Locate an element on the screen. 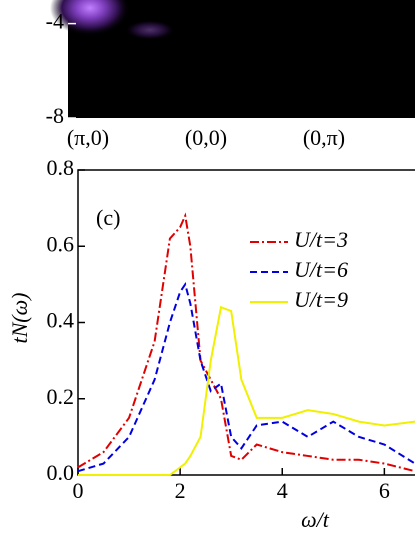 This screenshot has width=415, height=537. y-tick-label: 0.4 is located at coordinates (61, 320).